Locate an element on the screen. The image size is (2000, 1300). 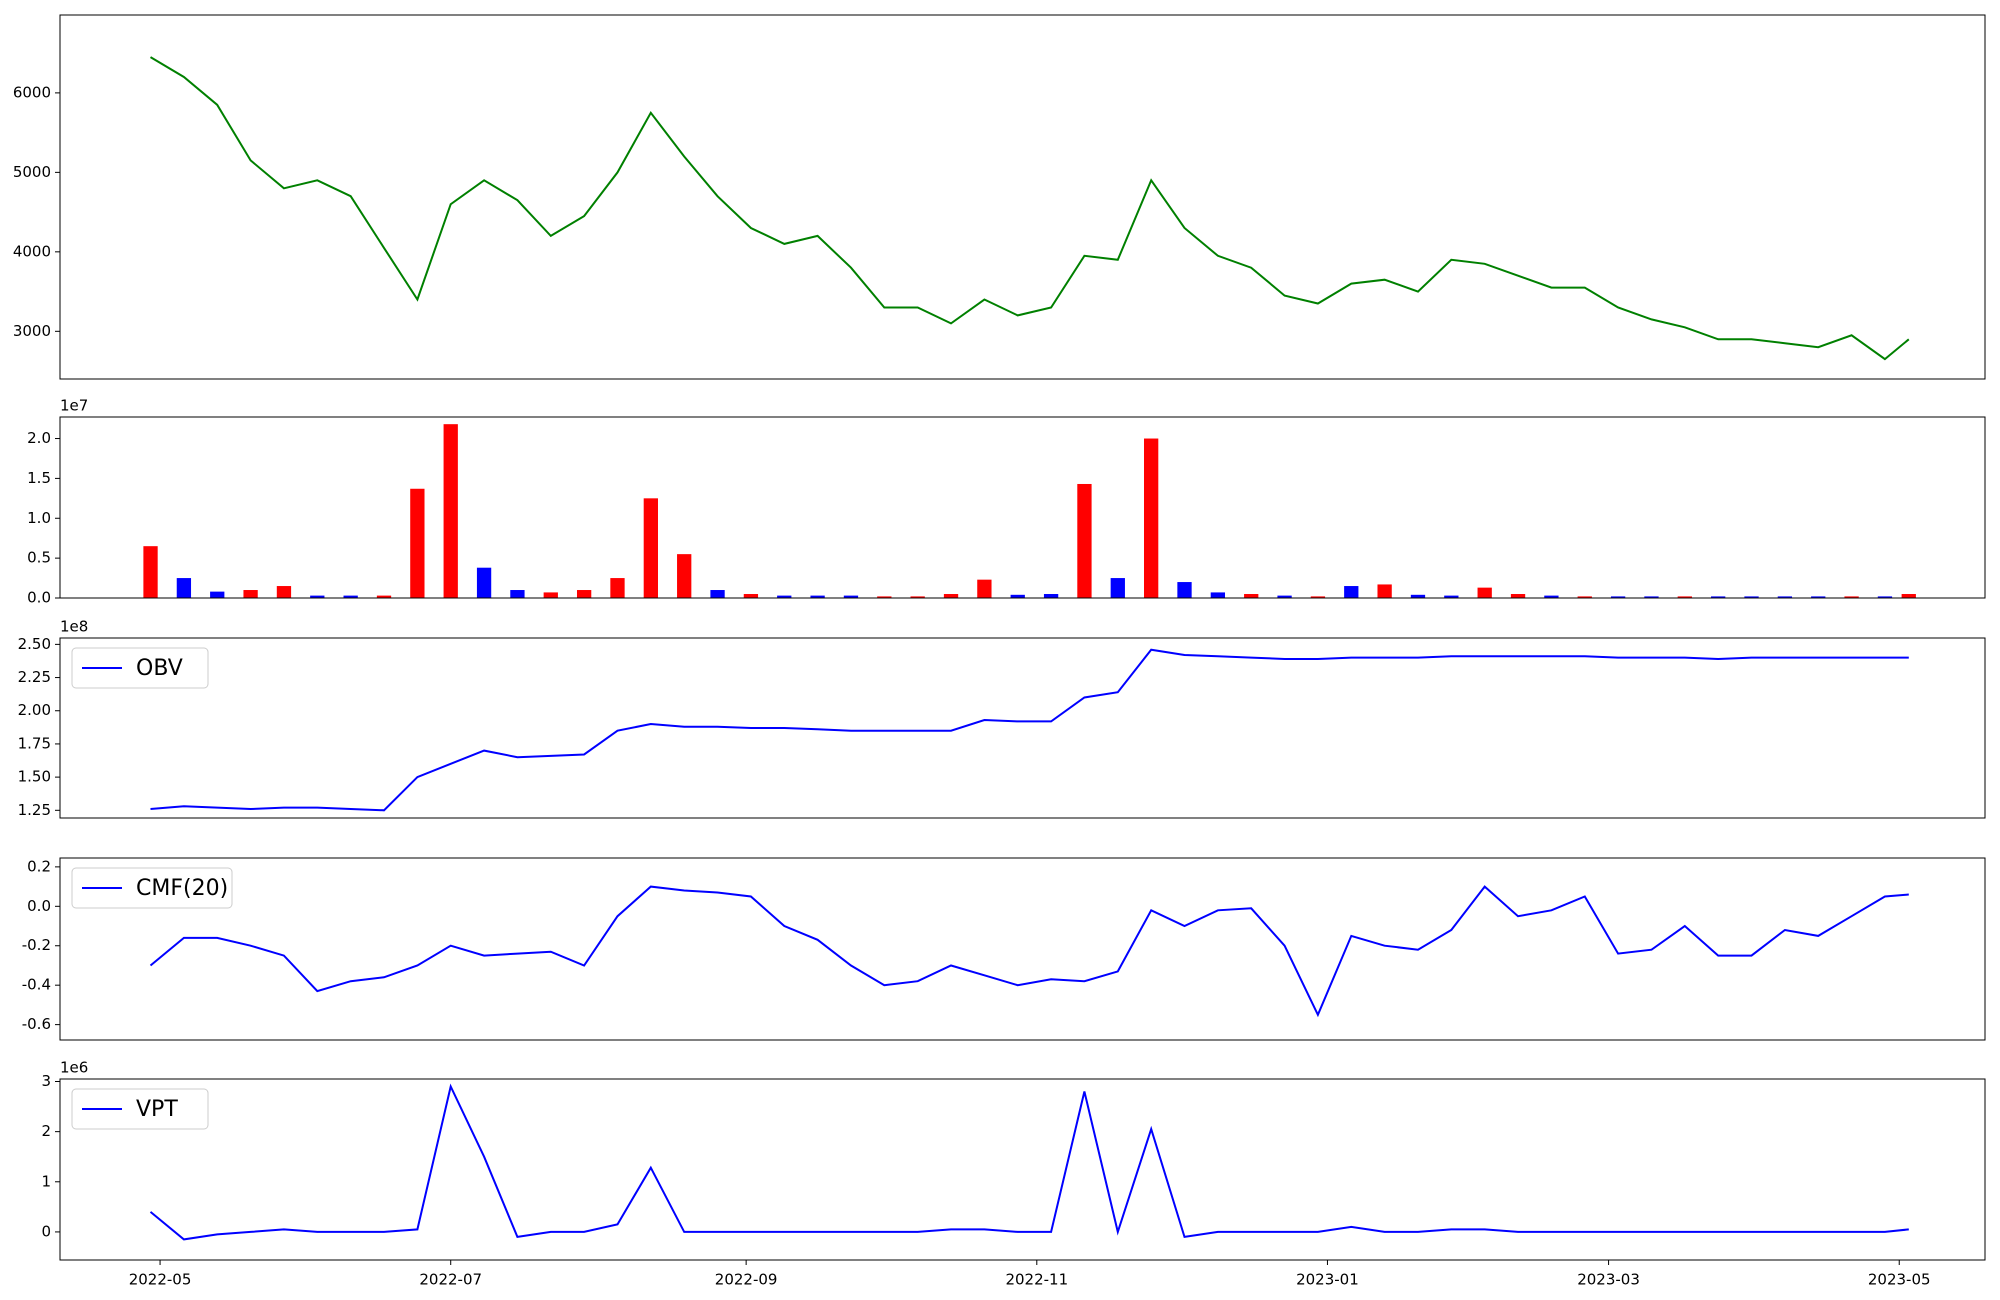
y-tick-label: 0.2 is located at coordinates (39, 866).